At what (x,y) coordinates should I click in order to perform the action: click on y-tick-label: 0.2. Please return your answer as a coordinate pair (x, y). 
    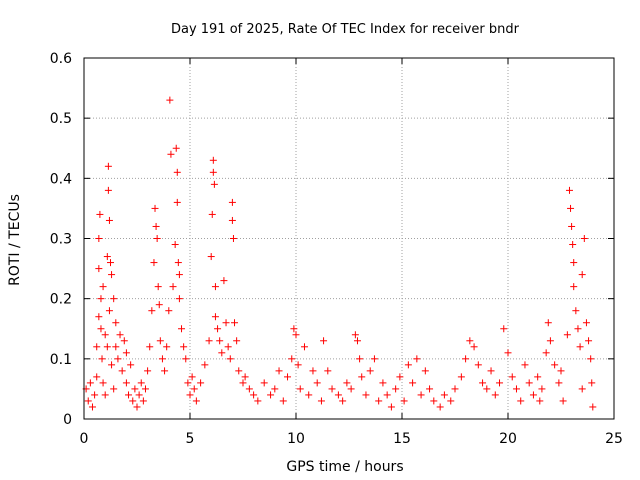
    Looking at the image, I should click on (61, 300).